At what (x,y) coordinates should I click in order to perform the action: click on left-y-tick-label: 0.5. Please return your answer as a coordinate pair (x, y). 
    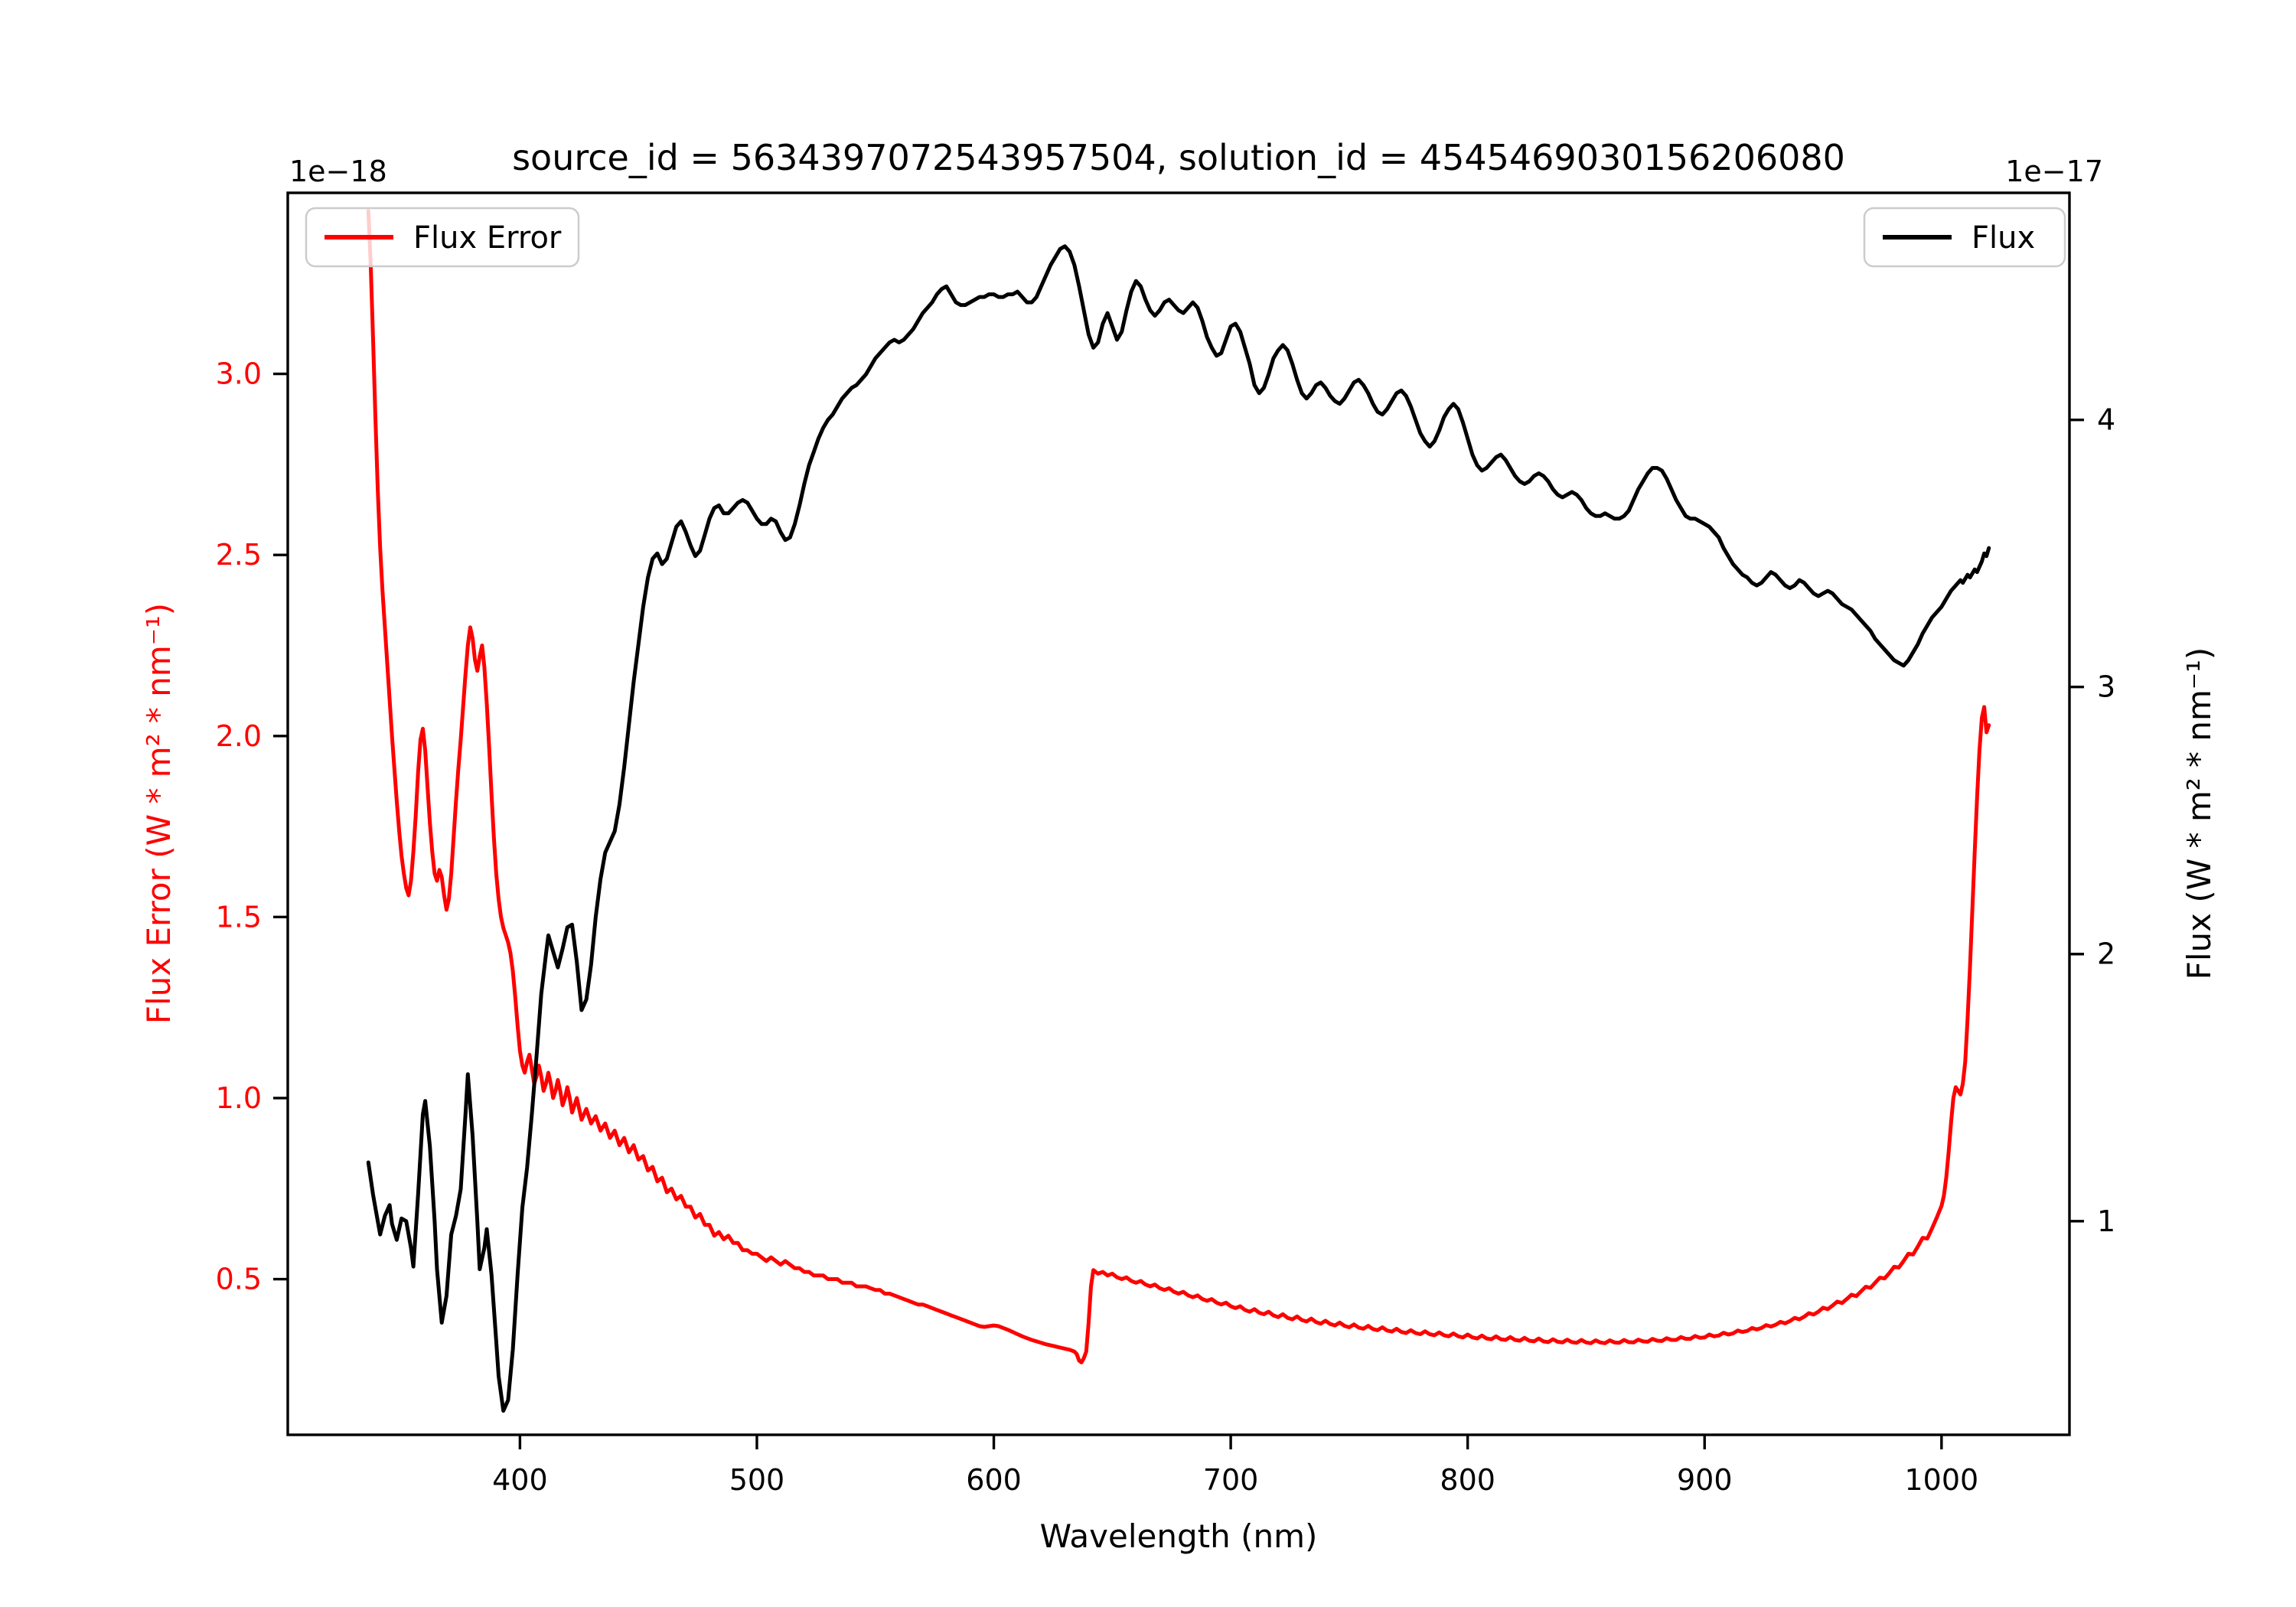
    Looking at the image, I should click on (239, 1279).